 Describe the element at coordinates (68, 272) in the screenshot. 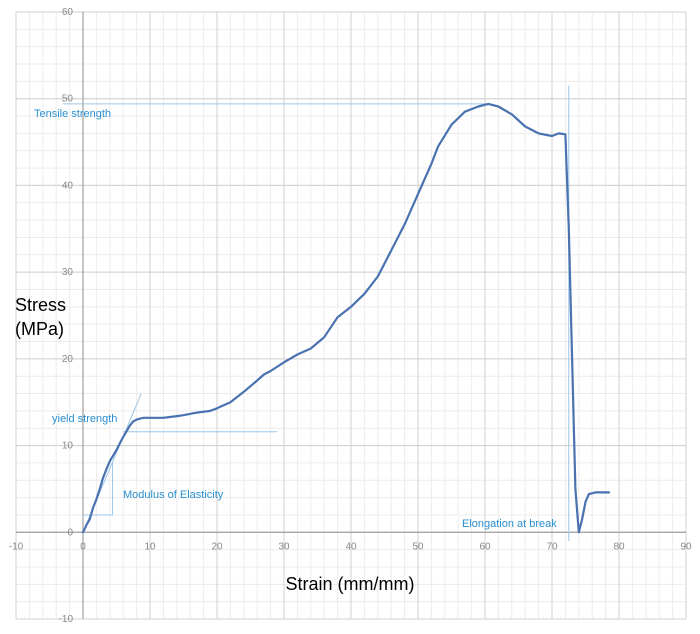

I see `y-tick-label: 30` at that location.